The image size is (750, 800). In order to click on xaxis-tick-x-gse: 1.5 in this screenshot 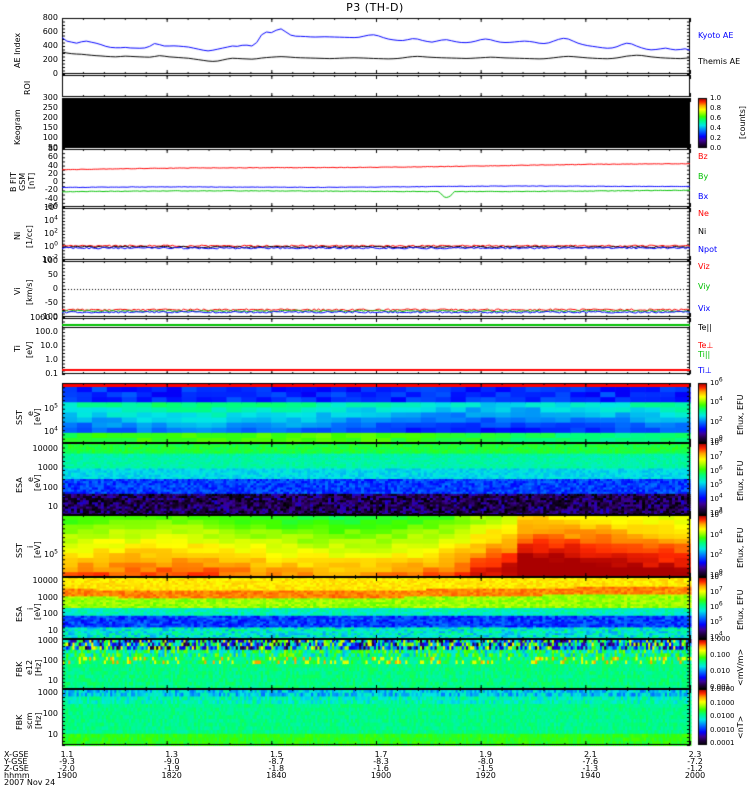, I will do `click(276, 754)`.